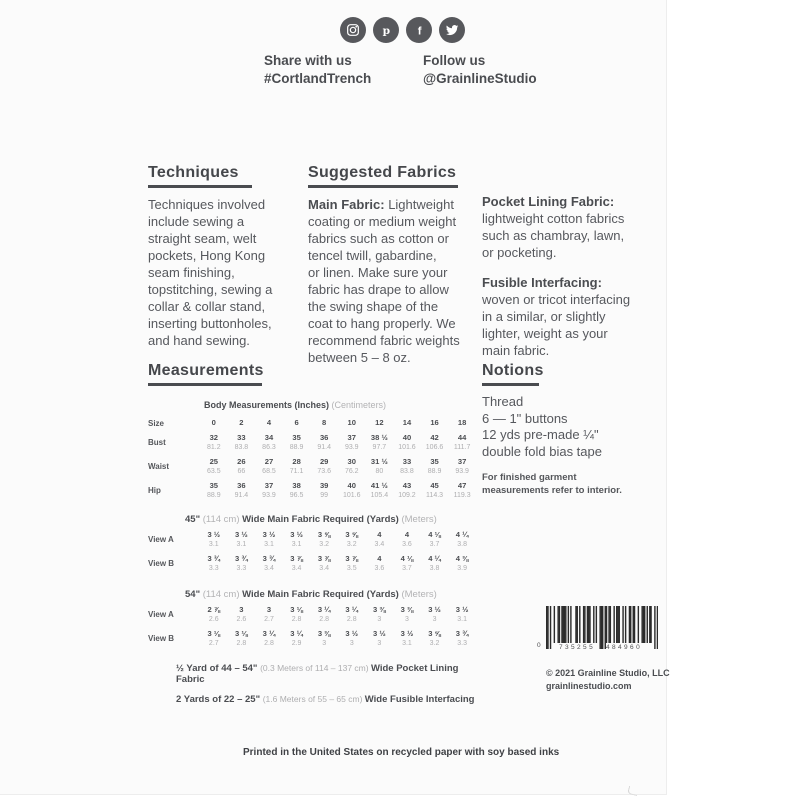  Describe the element at coordinates (241, 422) in the screenshot. I see `table-cell: 2` at that location.